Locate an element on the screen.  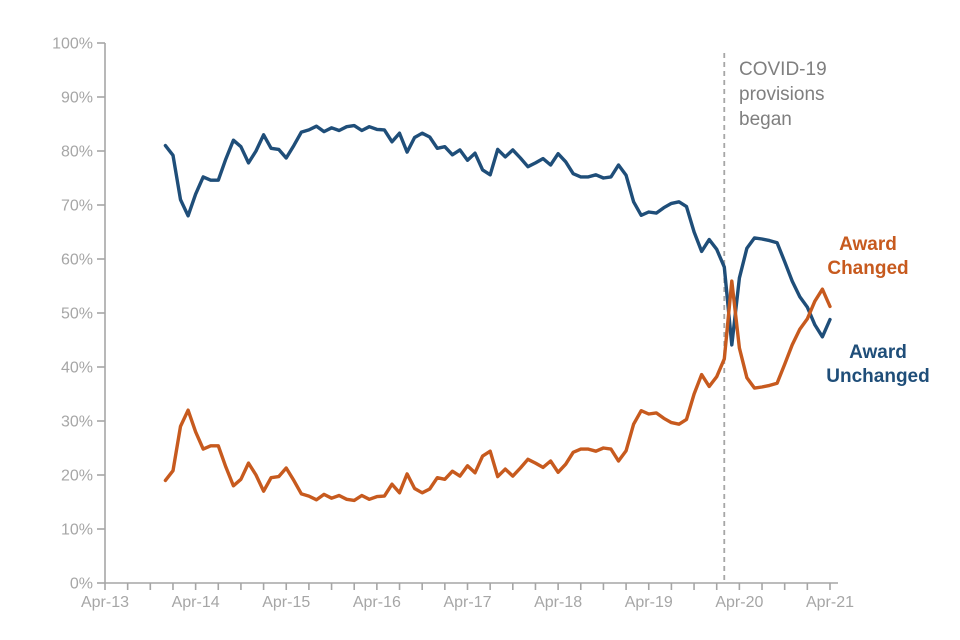
y-tick-label: 10% is located at coordinates (77, 530).